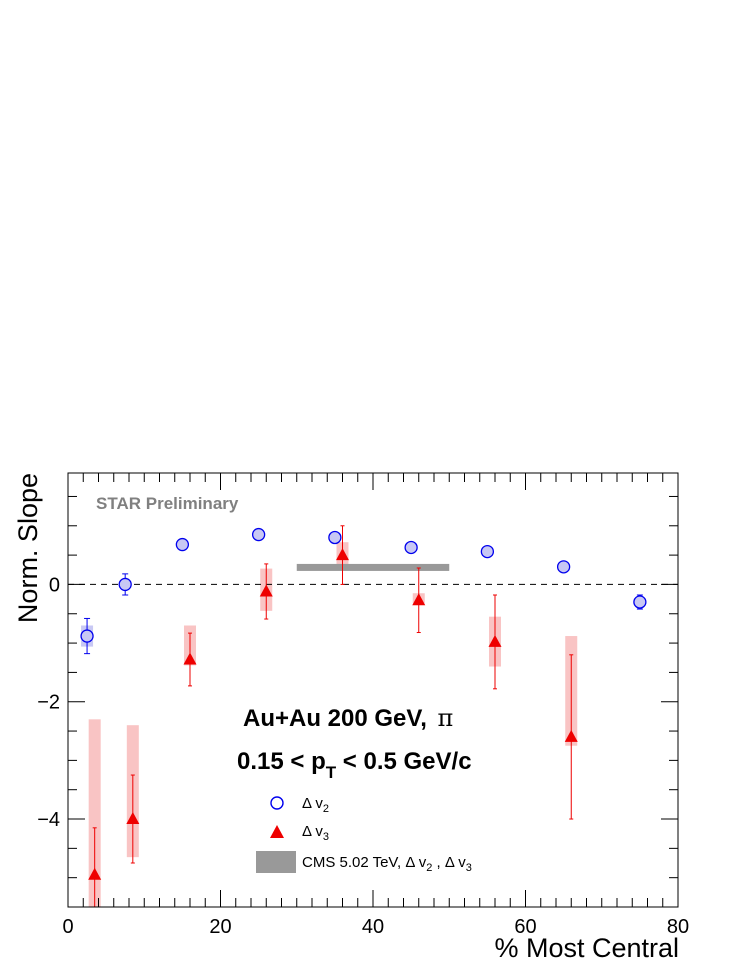  Describe the element at coordinates (326, 809) in the screenshot. I see `legend-dv2-sub: 2` at that location.